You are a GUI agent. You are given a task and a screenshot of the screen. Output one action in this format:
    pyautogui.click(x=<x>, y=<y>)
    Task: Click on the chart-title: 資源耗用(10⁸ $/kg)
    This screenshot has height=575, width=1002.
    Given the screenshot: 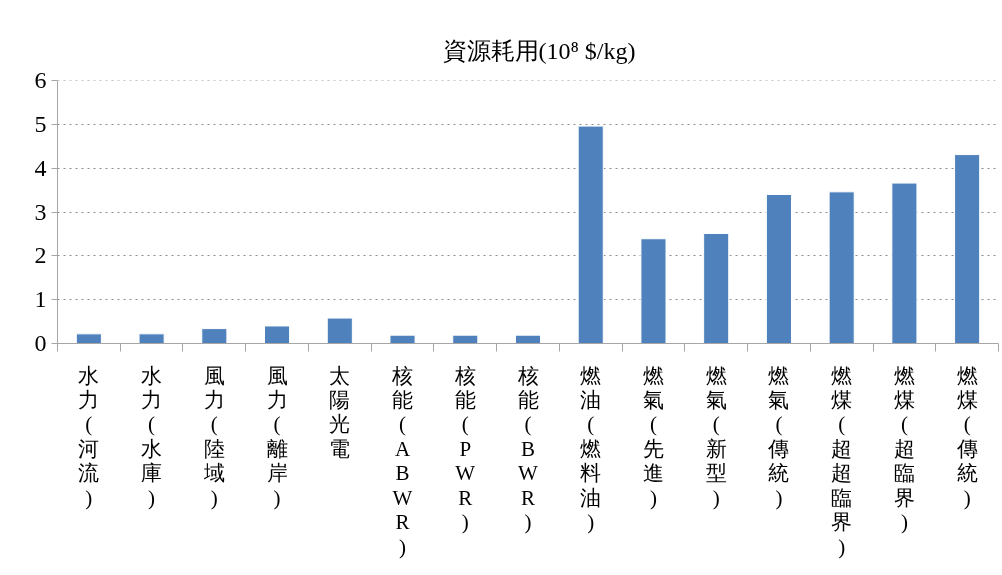 What is the action you would take?
    pyautogui.click(x=539, y=50)
    